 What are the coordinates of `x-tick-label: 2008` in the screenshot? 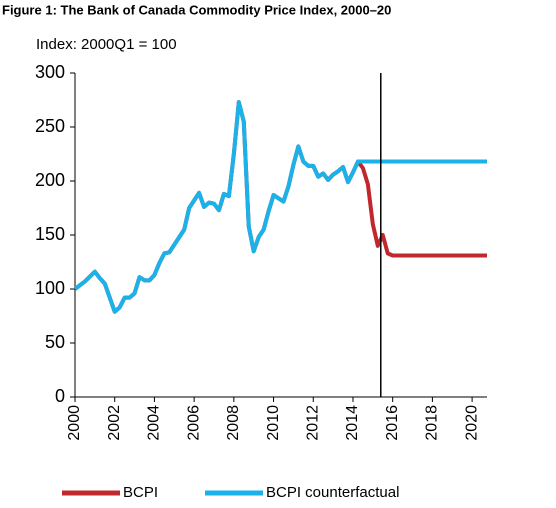 It's located at (233, 423).